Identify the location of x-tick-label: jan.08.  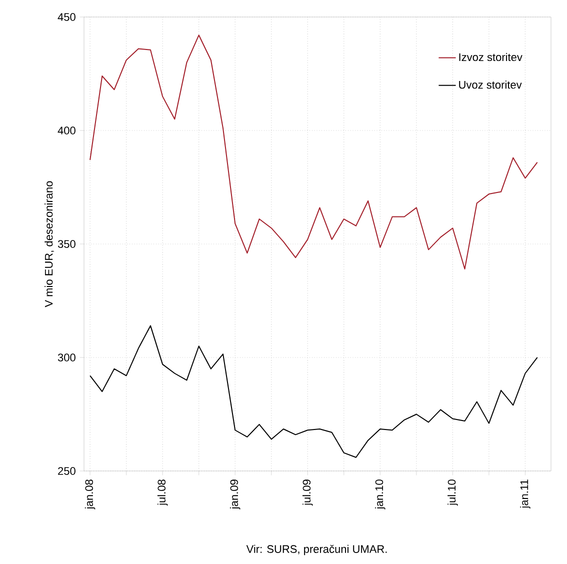
(90, 495).